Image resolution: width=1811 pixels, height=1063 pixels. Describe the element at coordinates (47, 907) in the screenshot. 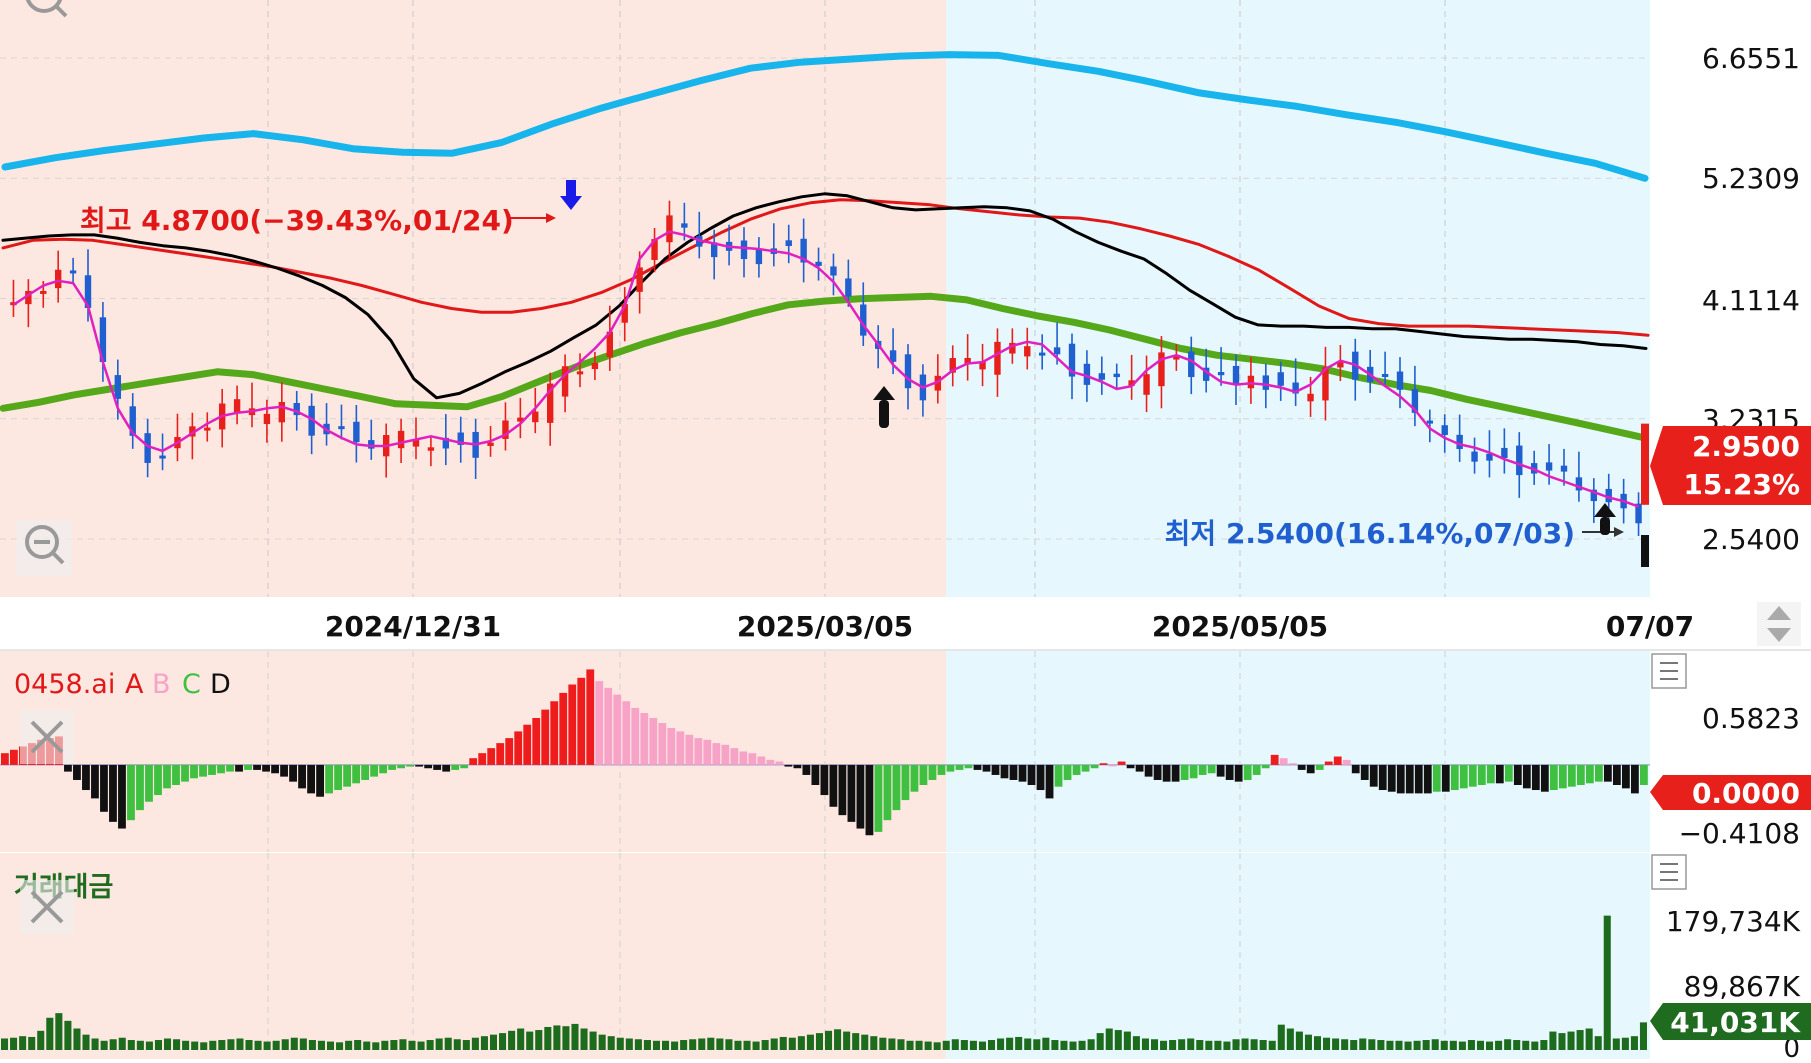

I see `volume-close-icon` at that location.